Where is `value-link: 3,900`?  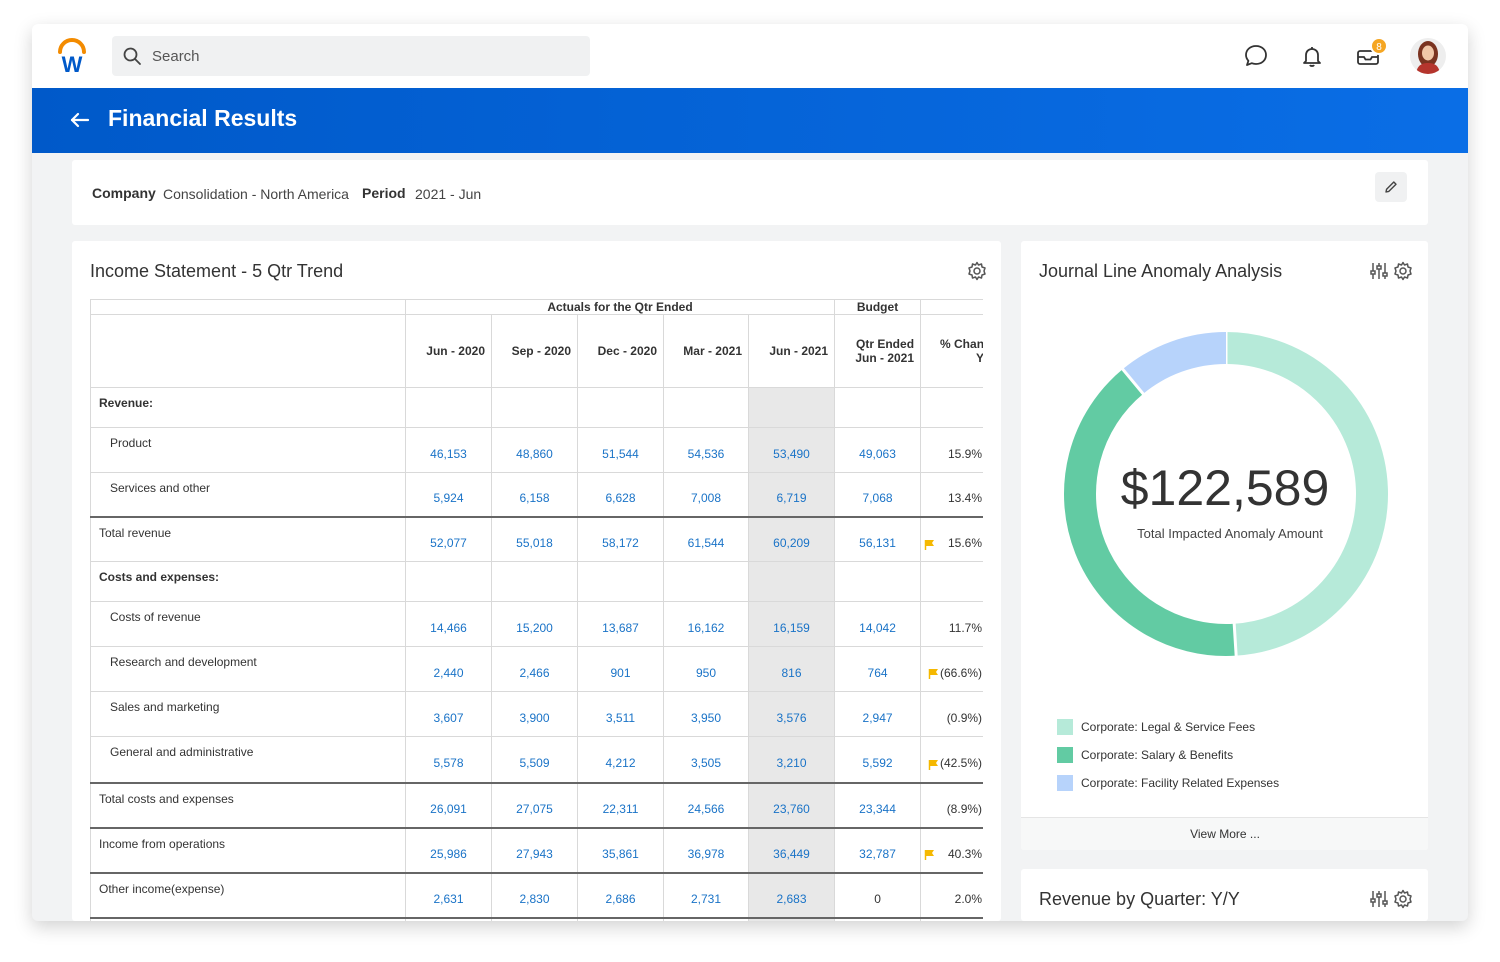
value-link: 3,900 is located at coordinates (534, 714).